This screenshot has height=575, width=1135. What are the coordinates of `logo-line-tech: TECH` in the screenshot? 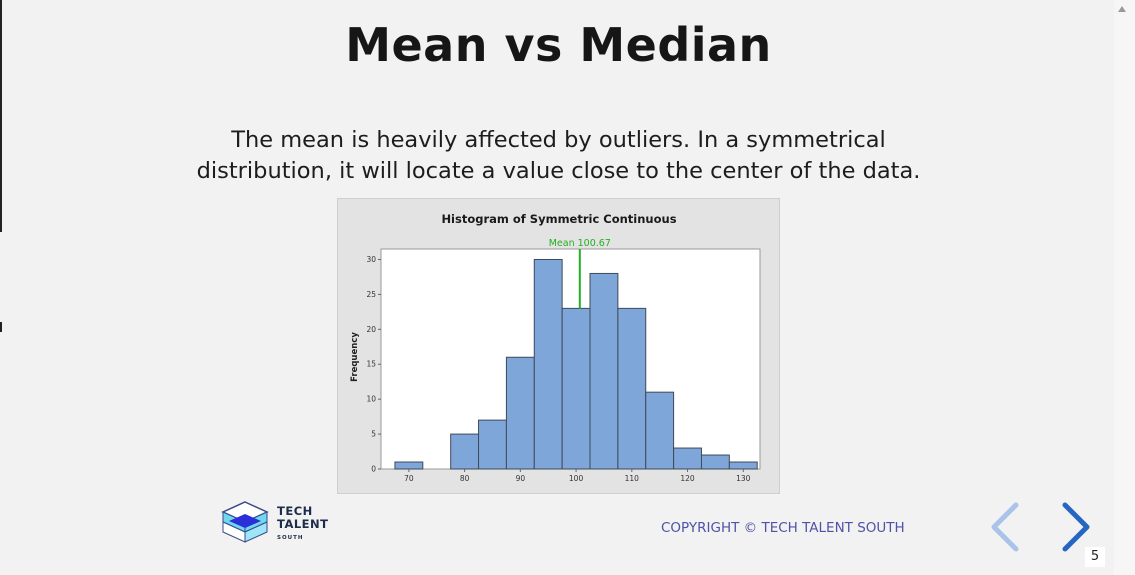 It's located at (295, 511).